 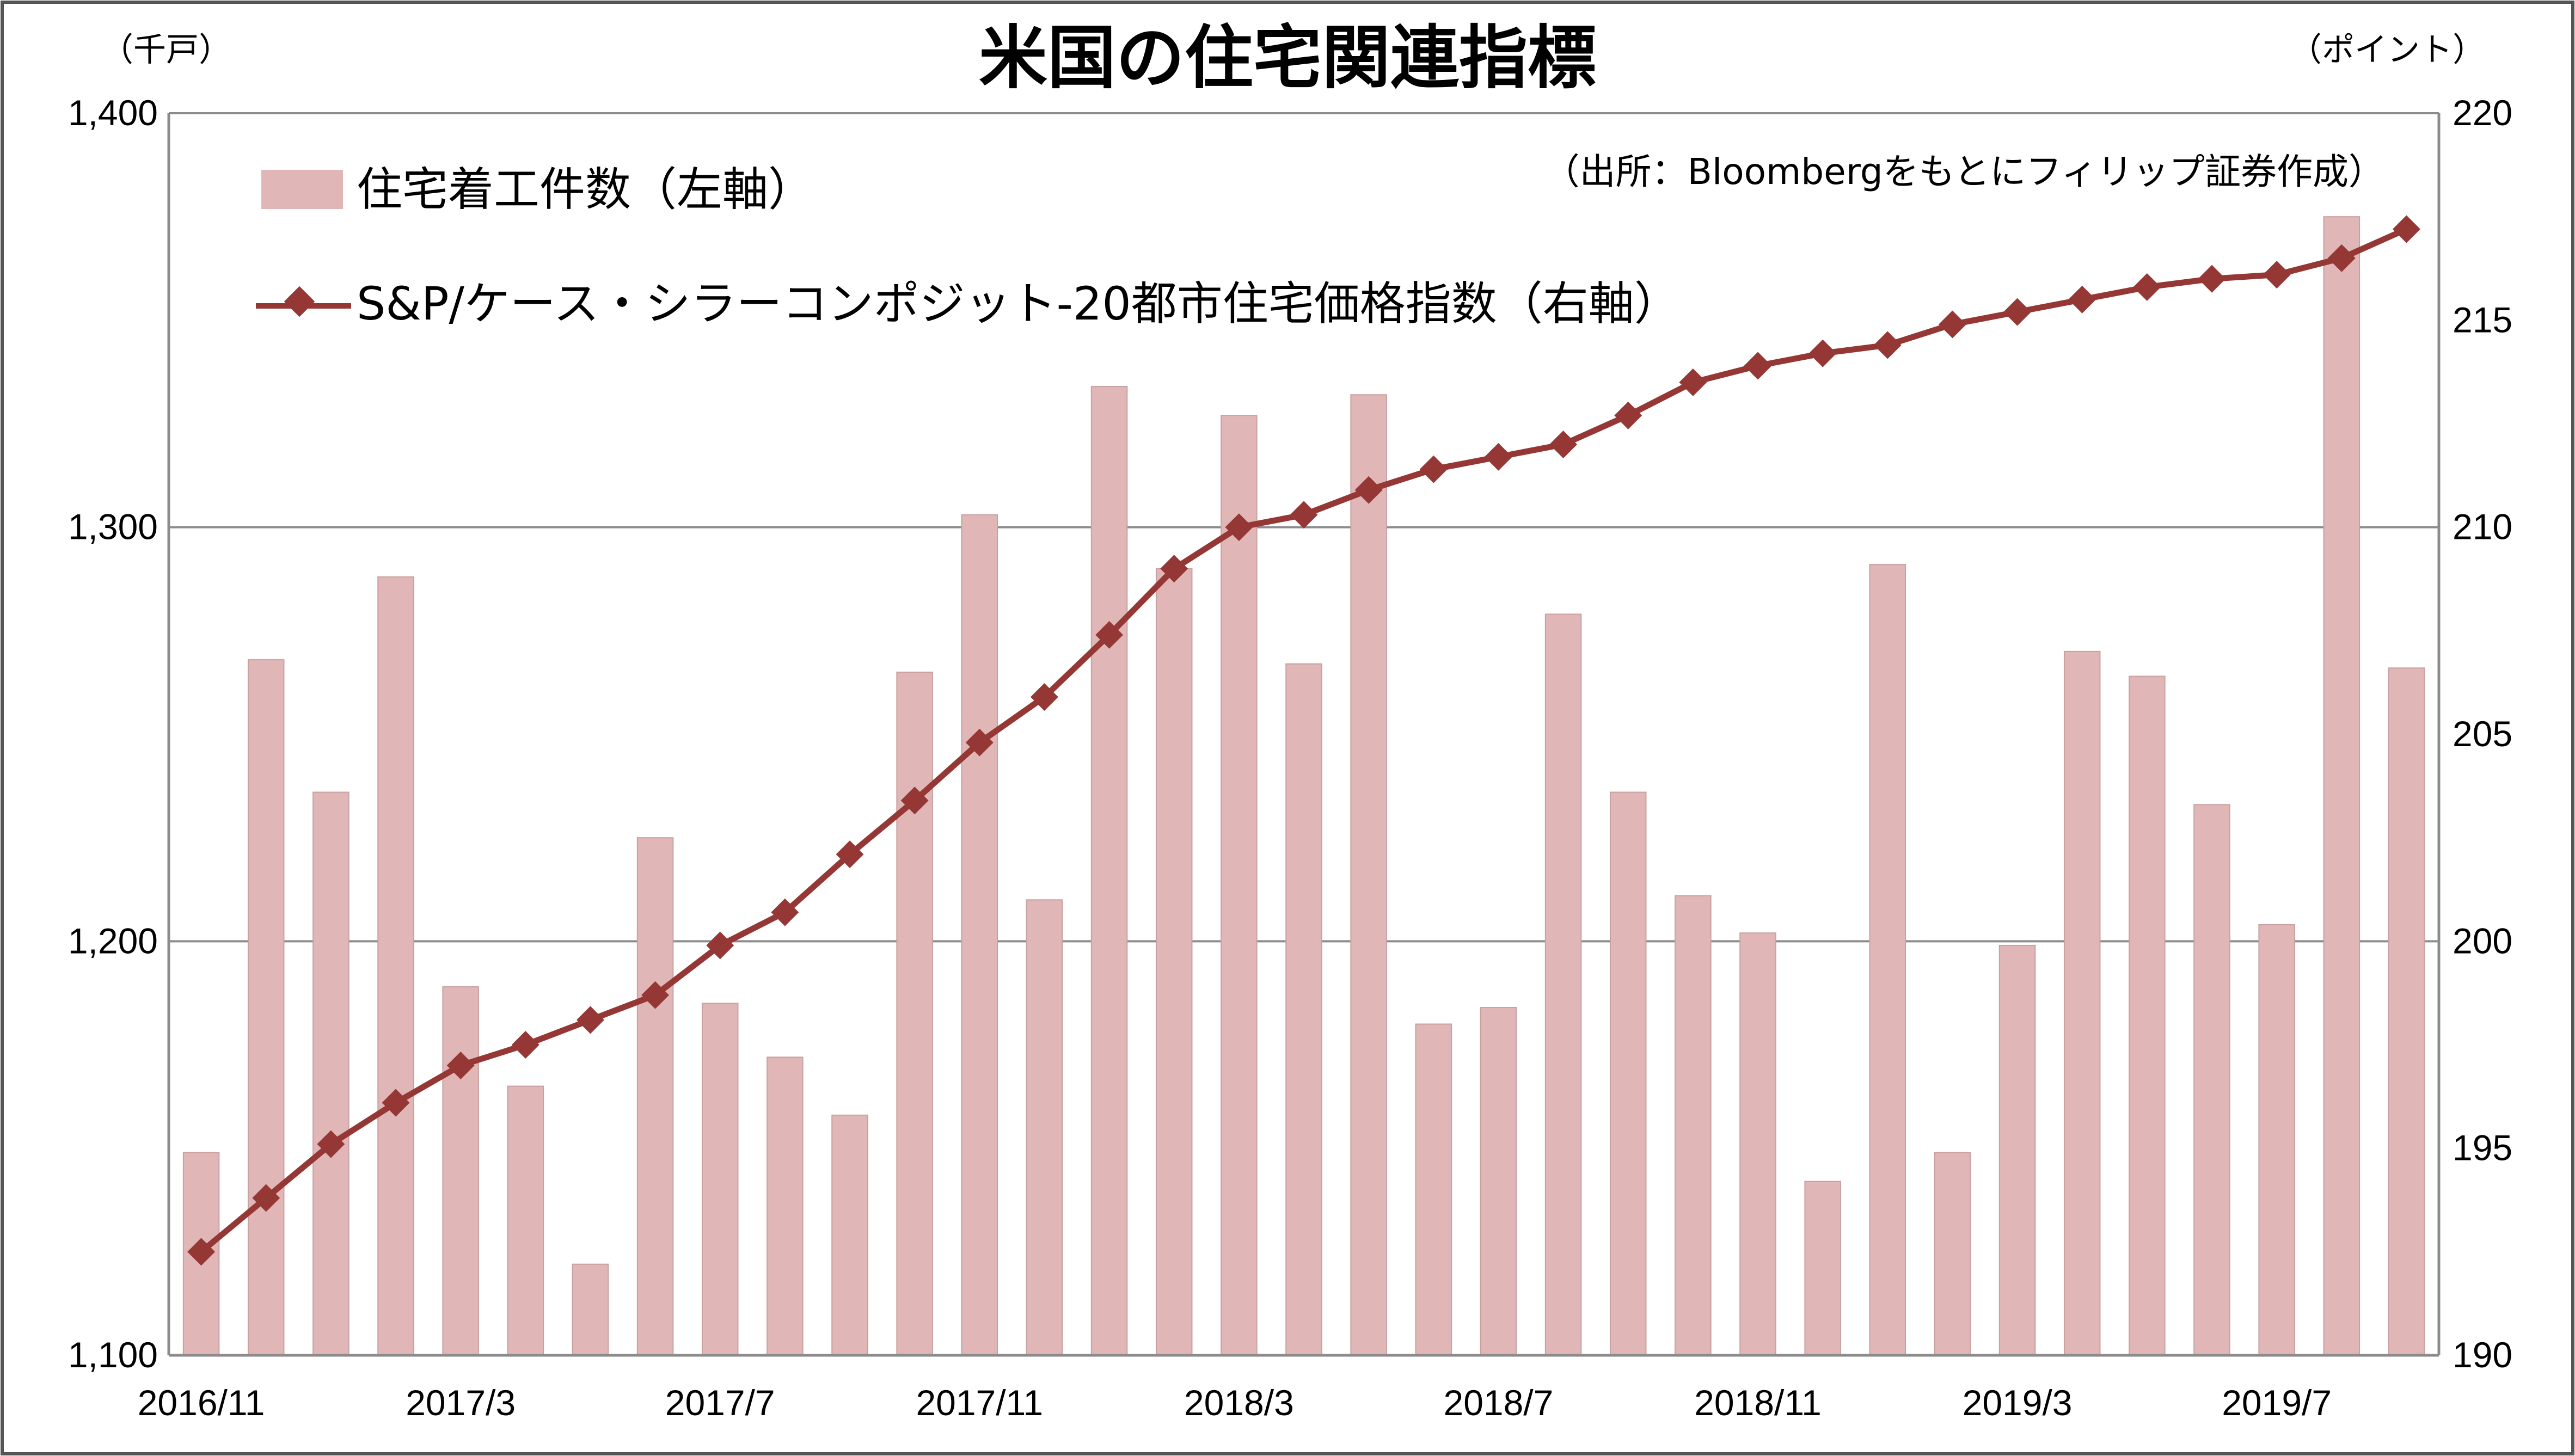 I want to click on right-tick-label: 215, so click(x=2482, y=319).